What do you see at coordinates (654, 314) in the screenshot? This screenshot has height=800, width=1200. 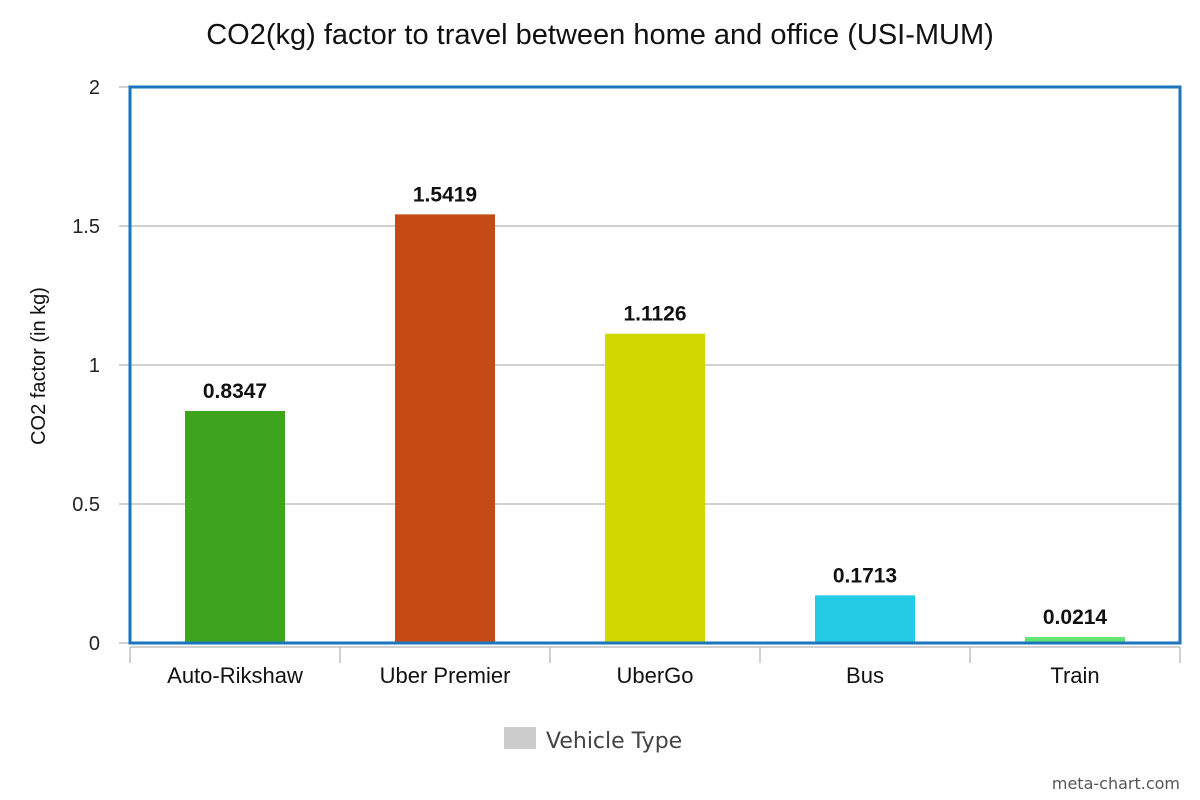 I see `data-label: 1.1126` at bounding box center [654, 314].